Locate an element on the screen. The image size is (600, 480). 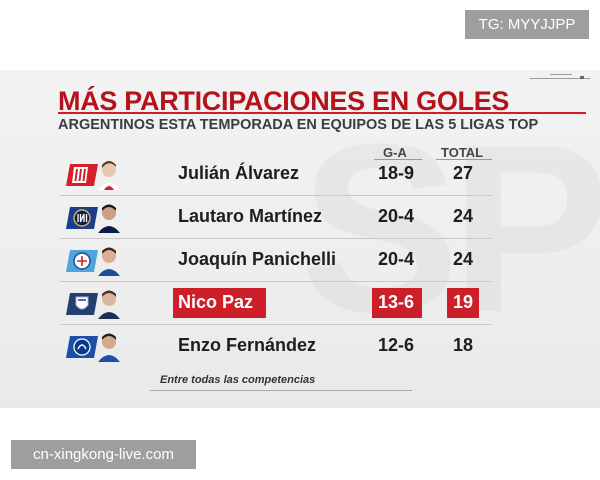
highlight-box-total is located at coordinates (463, 303).